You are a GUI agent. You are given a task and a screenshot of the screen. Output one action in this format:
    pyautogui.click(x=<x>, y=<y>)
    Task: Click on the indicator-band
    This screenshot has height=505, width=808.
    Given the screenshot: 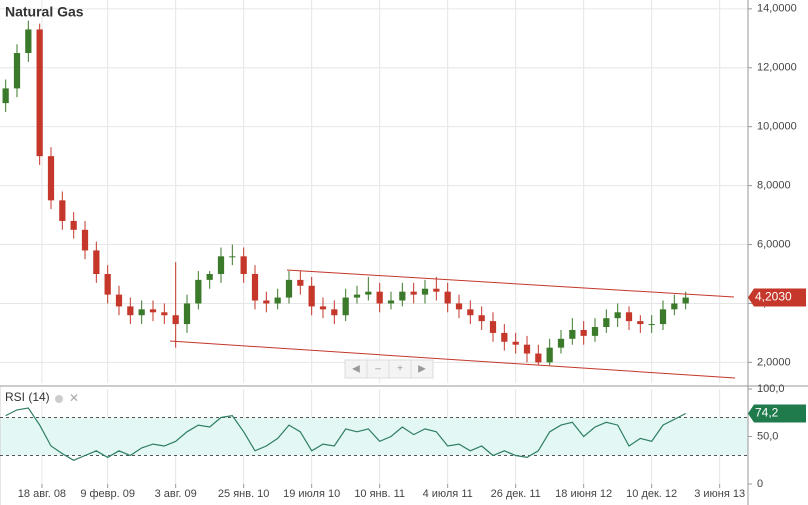 What is the action you would take?
    pyautogui.click(x=374, y=436)
    